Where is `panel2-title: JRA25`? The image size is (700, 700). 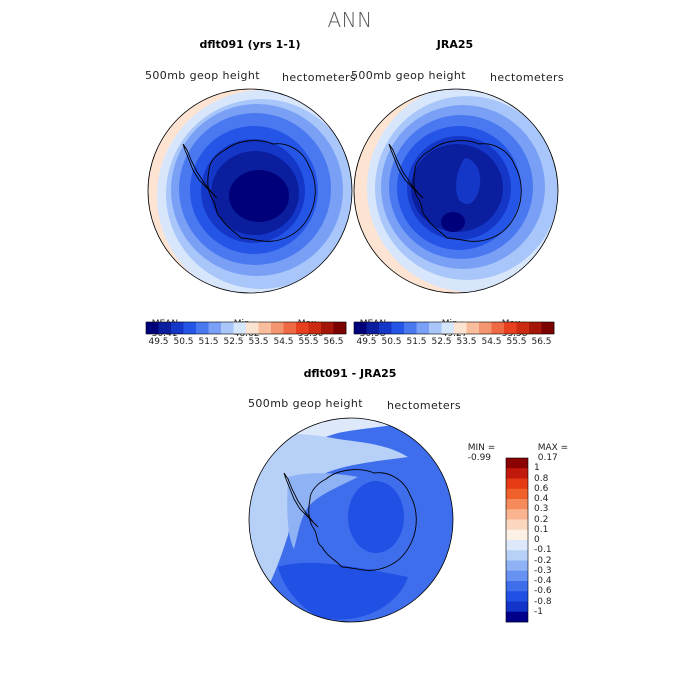 panel2-title: JRA25 is located at coordinates (455, 44).